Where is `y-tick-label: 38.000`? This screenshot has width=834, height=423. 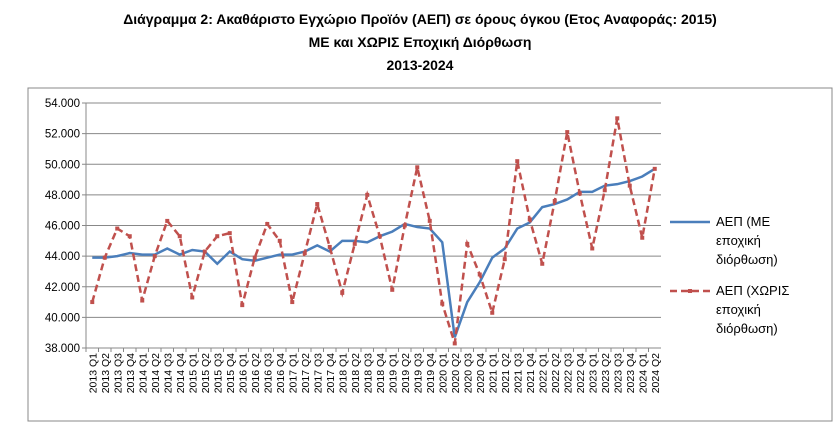
y-tick-label: 38.000 is located at coordinates (62, 349).